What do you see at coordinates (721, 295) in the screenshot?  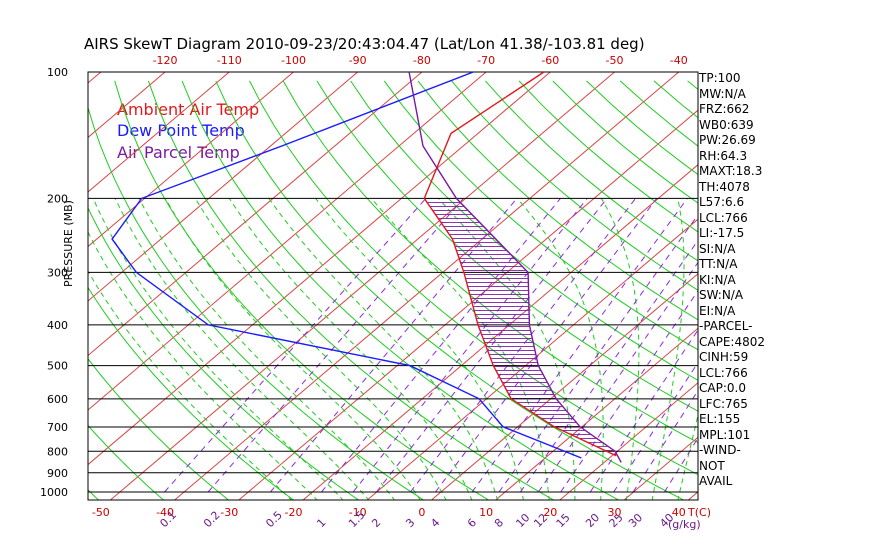 I see `stat-item: SW:N/A` at bounding box center [721, 295].